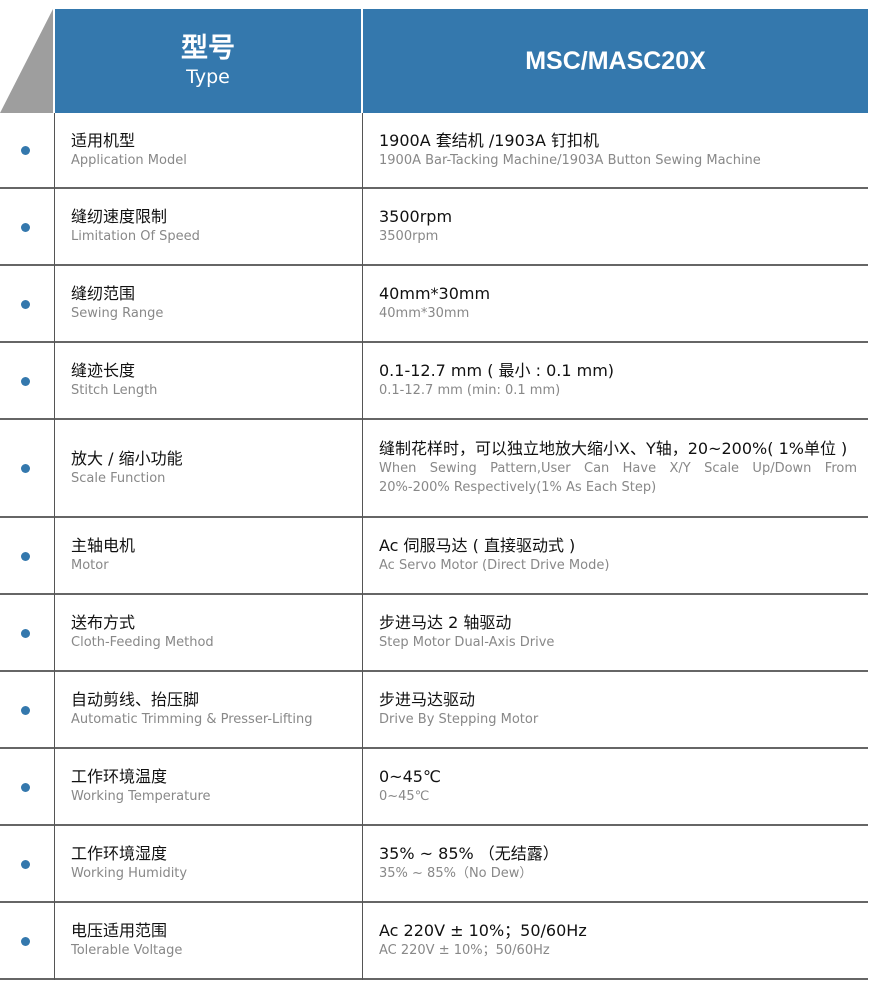 The image size is (878, 986). Describe the element at coordinates (119, 930) in the screenshot. I see `spec-label-cn: 电压适用范围` at that location.